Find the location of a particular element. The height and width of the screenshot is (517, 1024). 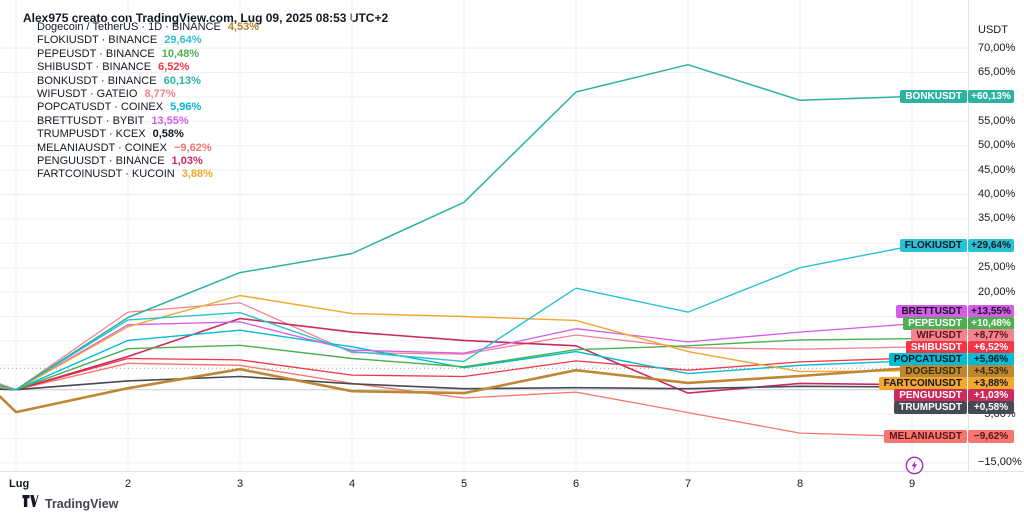

price-label-dogeusdt: DOGEUSDT +4,53% is located at coordinates (957, 372).